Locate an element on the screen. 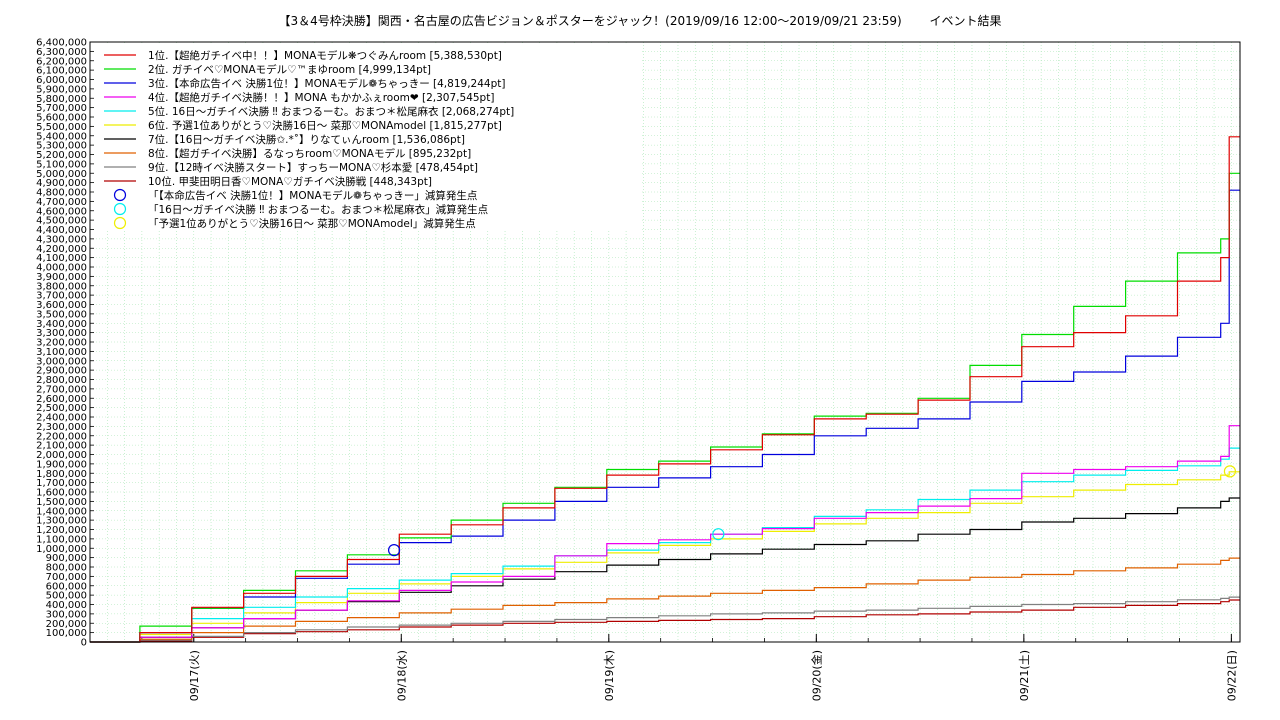 The width and height of the screenshot is (1280, 720). y-tick-label: 200,000 is located at coordinates (66, 624).